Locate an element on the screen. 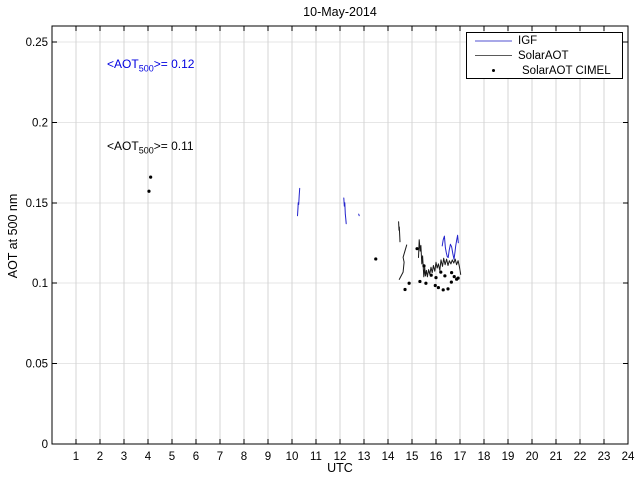  annotation-text: >= 0.12 is located at coordinates (174, 64).